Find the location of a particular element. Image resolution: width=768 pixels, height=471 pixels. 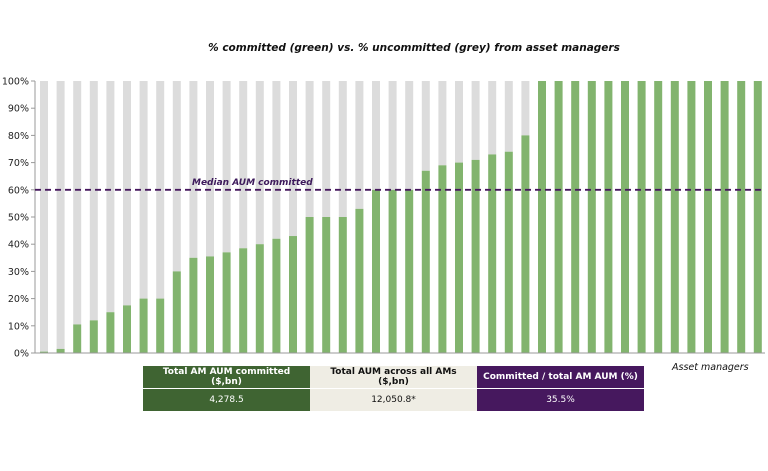

summary-value-committed: 4,278.5 is located at coordinates (226, 399).